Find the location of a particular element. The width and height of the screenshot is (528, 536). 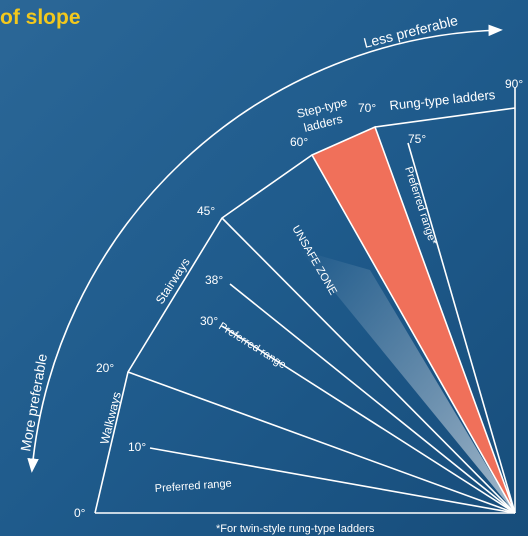

angle-label: 90° is located at coordinates (514, 84).